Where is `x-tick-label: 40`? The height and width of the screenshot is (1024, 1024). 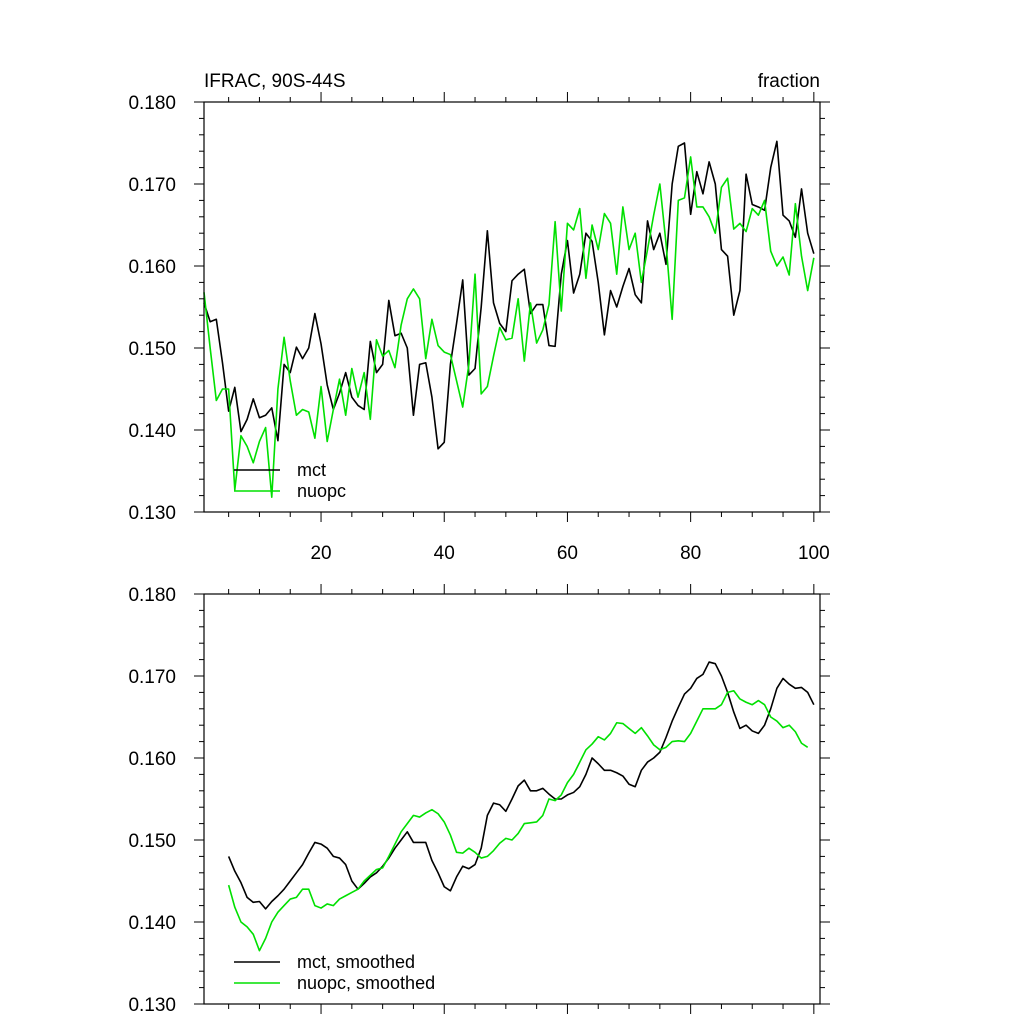
x-tick-label: 40 is located at coordinates (444, 553).